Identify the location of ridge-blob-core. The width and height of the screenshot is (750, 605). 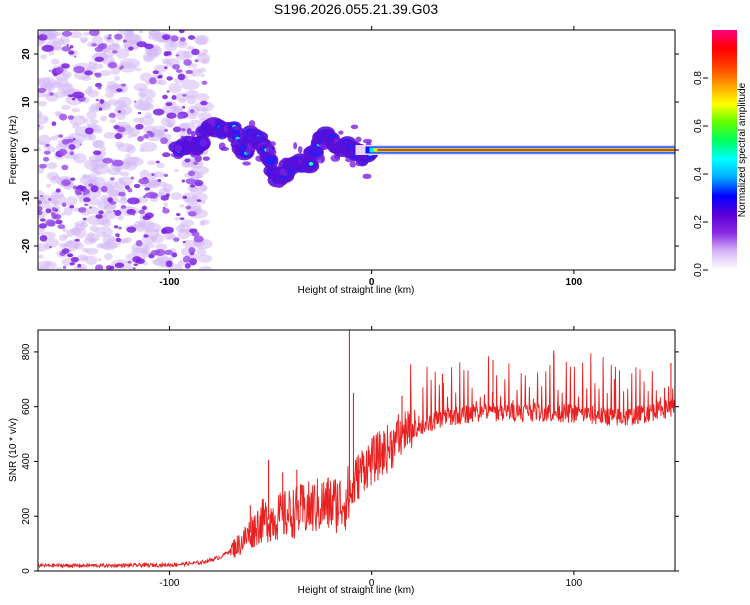
(270, 160).